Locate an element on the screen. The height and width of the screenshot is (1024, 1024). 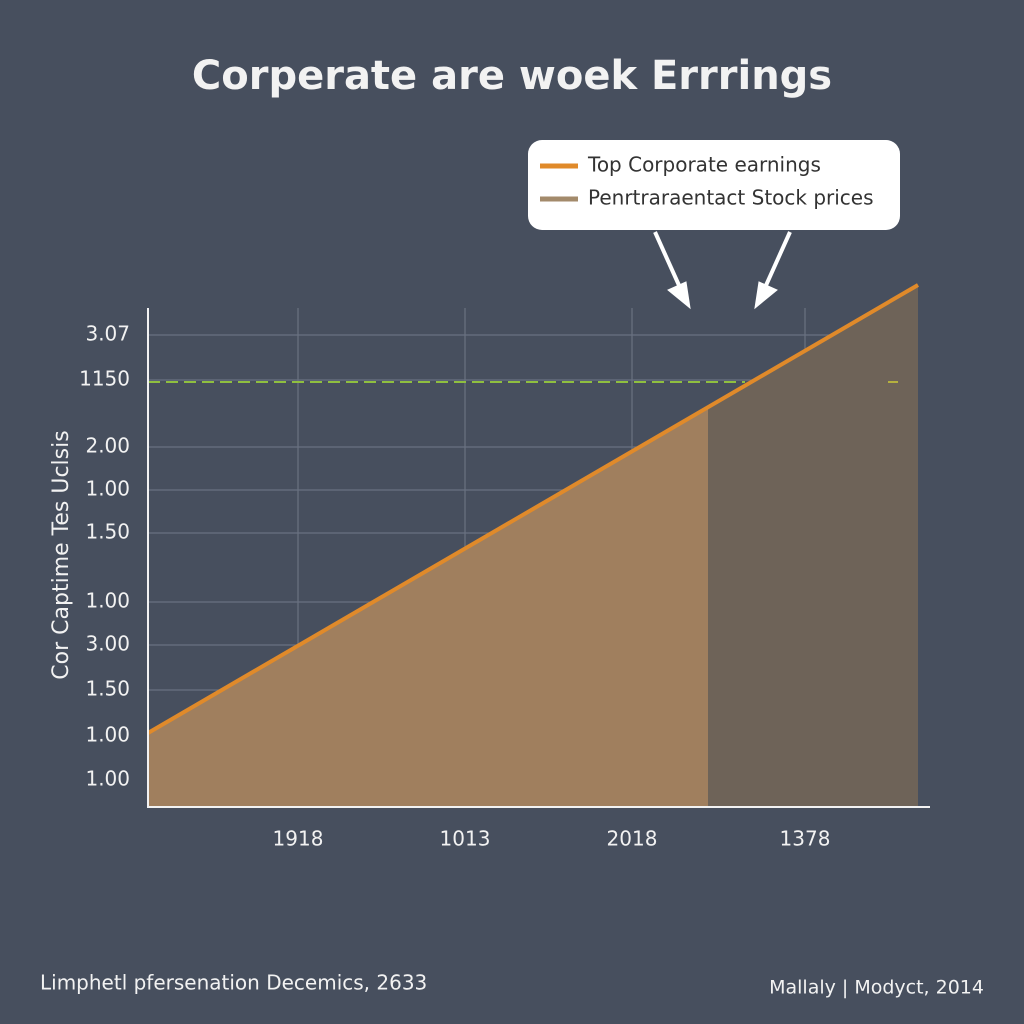
y-tick-label: 2.00 is located at coordinates (107, 446).